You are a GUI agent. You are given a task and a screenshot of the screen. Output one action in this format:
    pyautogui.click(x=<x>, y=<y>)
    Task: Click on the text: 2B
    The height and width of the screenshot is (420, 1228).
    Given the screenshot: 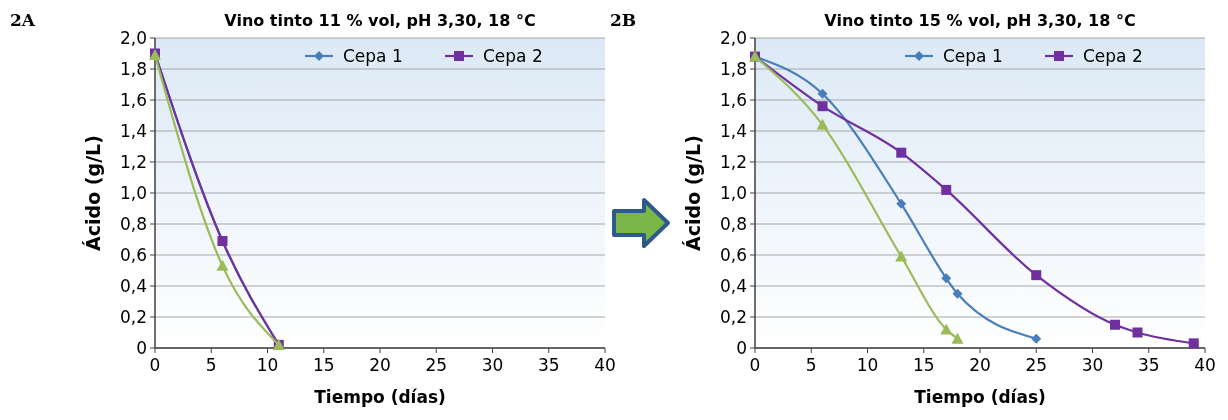 What is the action you would take?
    pyautogui.click(x=623, y=20)
    